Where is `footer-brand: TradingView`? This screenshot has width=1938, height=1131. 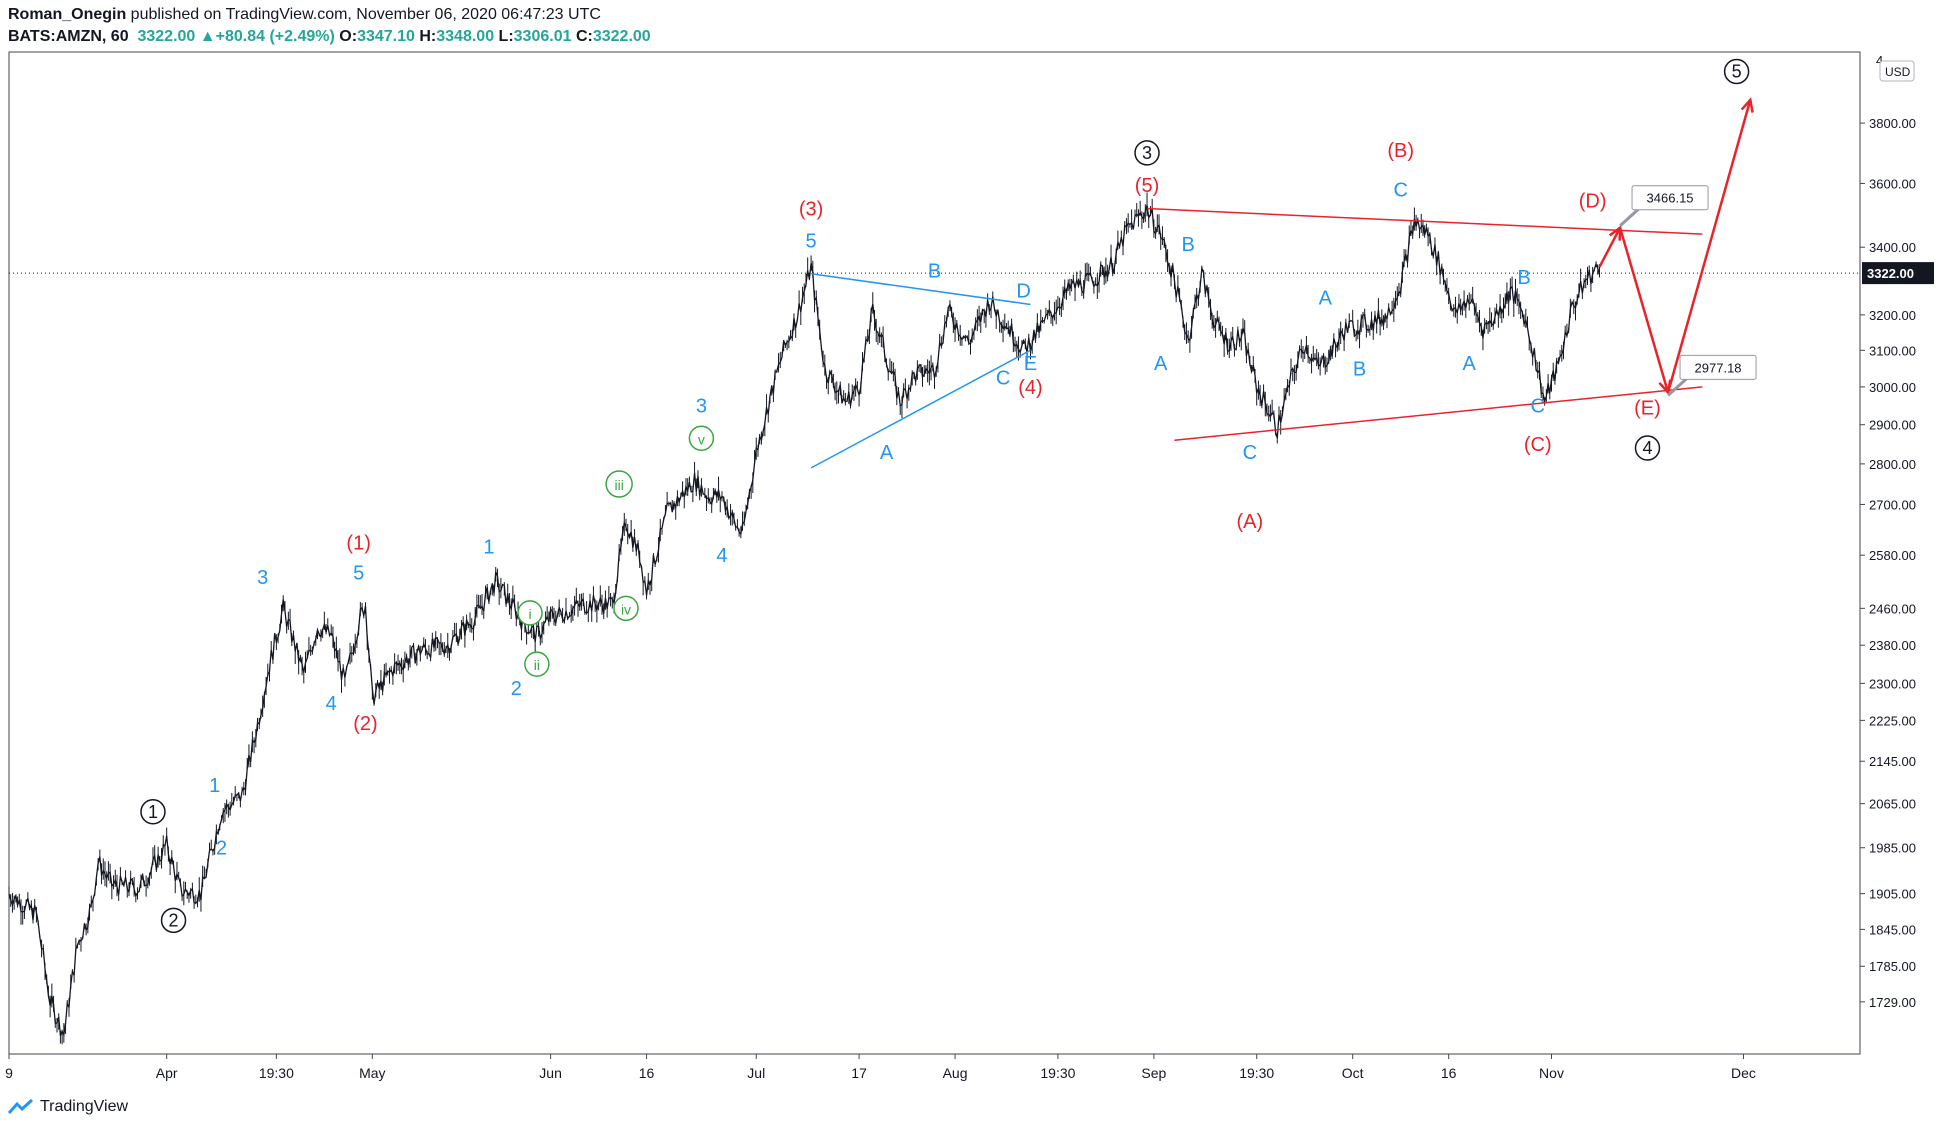
footer-brand: TradingView is located at coordinates (68, 1107).